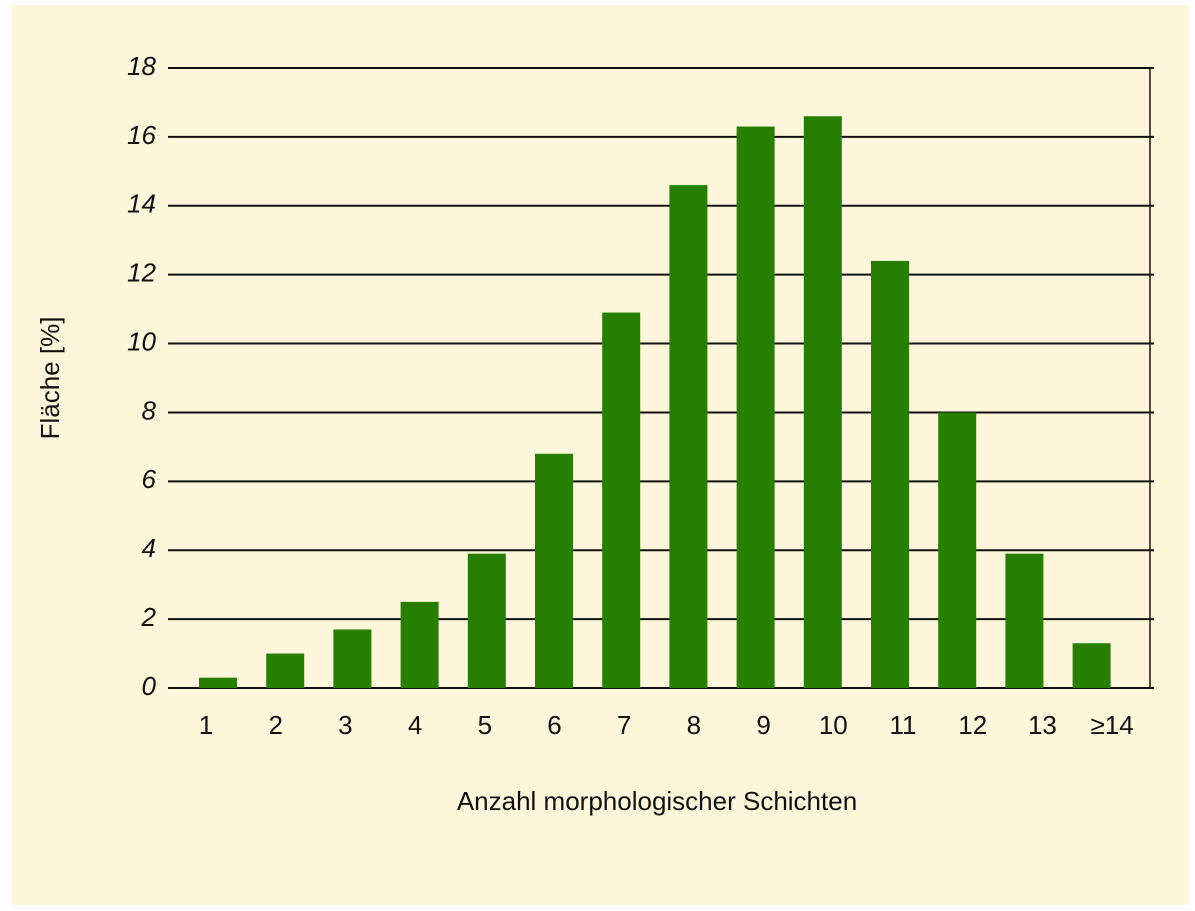 The image size is (1195, 911). Describe the element at coordinates (485, 725) in the screenshot. I see `x-tick-label: 5` at that location.